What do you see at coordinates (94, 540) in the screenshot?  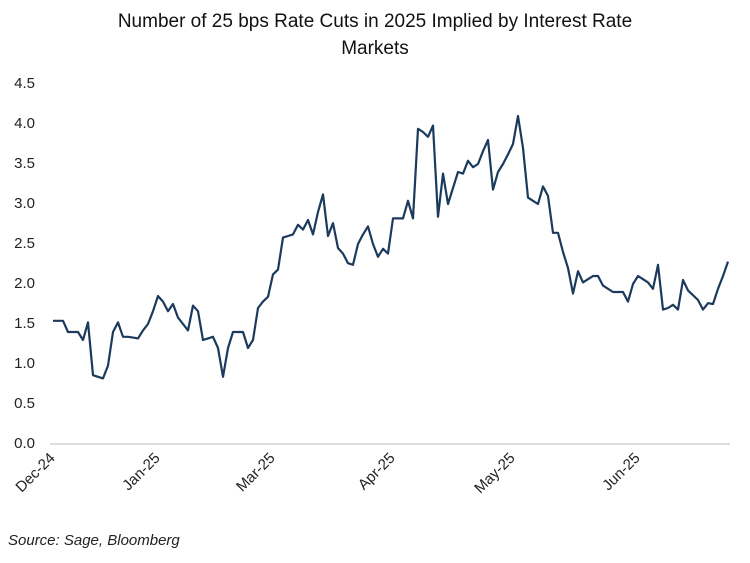 I see `source-note: Source: Sage, Bloomberg` at bounding box center [94, 540].